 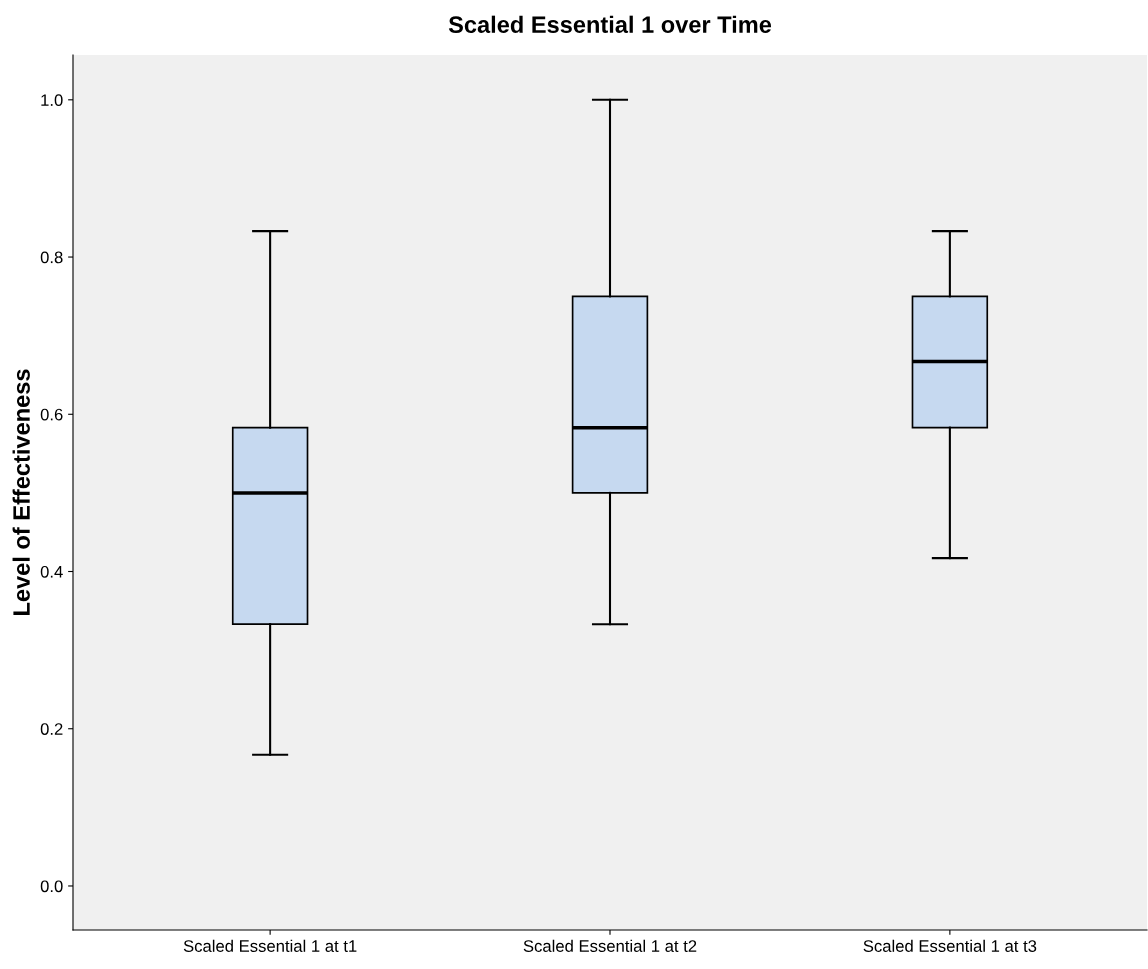 What do you see at coordinates (52, 100) in the screenshot?
I see `y-tick-label: 1.0` at bounding box center [52, 100].